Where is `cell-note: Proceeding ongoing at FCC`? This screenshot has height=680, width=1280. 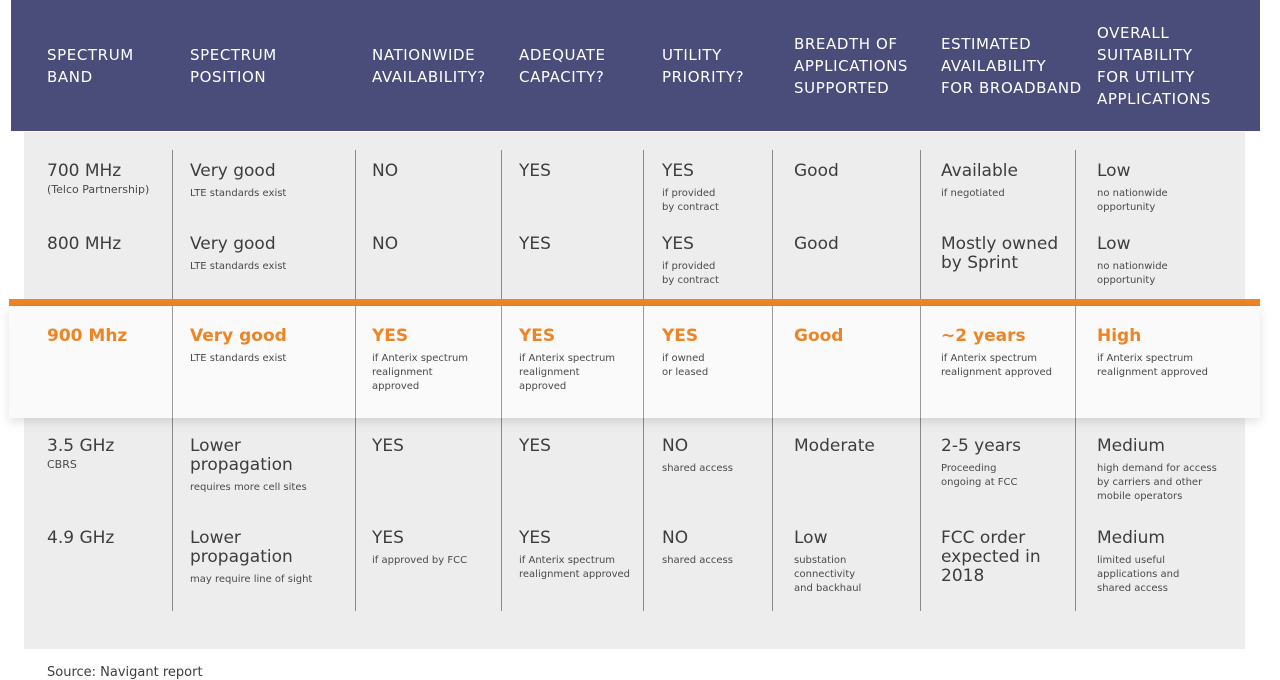
cell-note: Proceeding ongoing at FCC is located at coordinates (979, 475).